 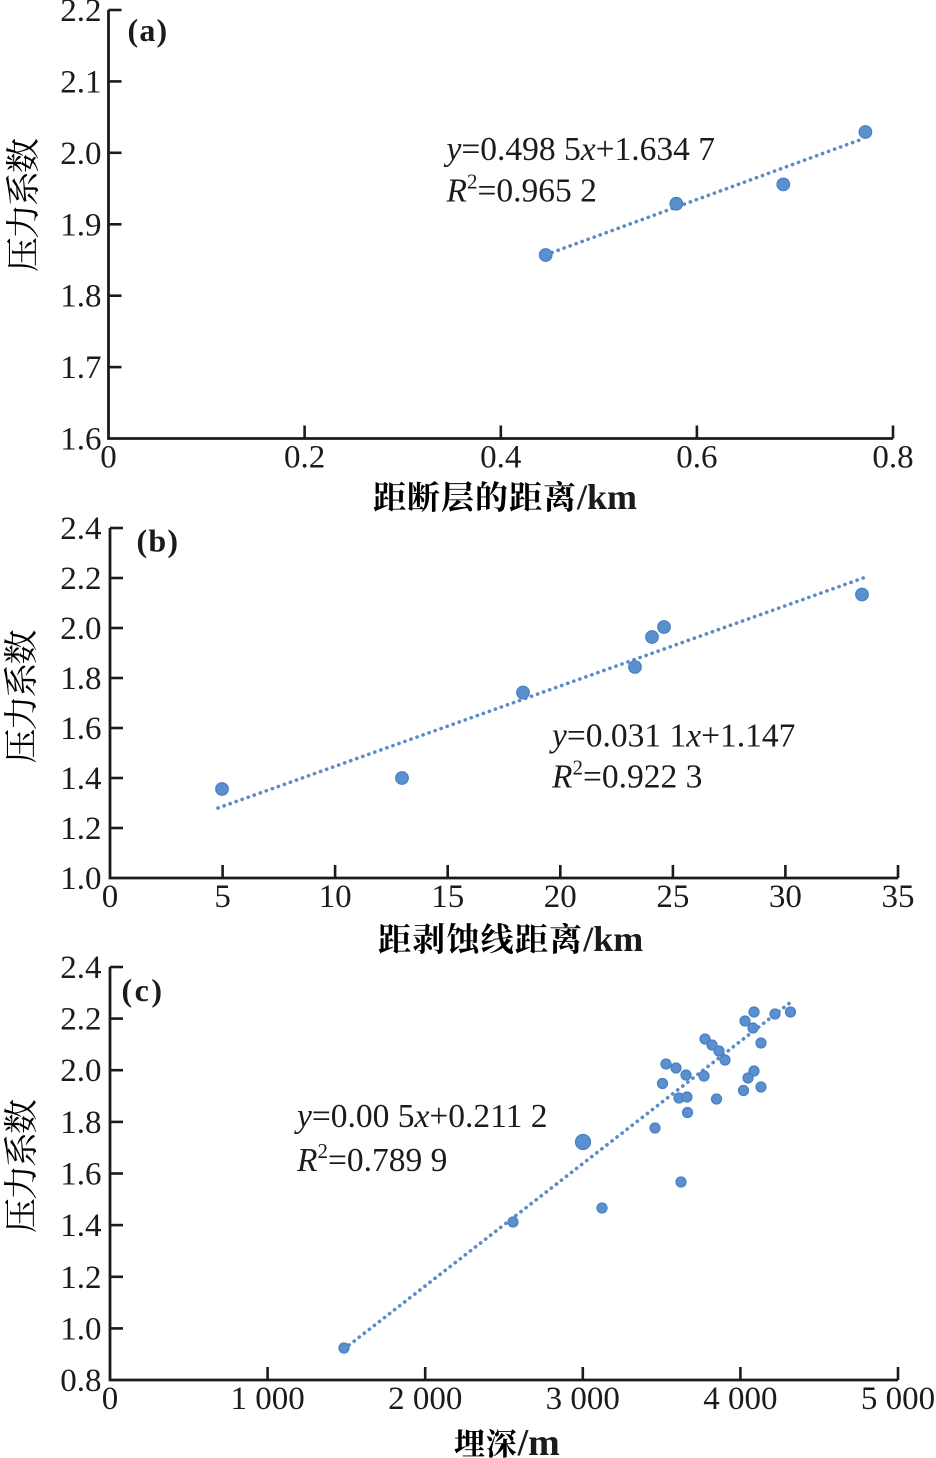 What do you see at coordinates (580, 149) in the screenshot?
I see `svg-text: y=0.498 5x+1.634 7` at bounding box center [580, 149].